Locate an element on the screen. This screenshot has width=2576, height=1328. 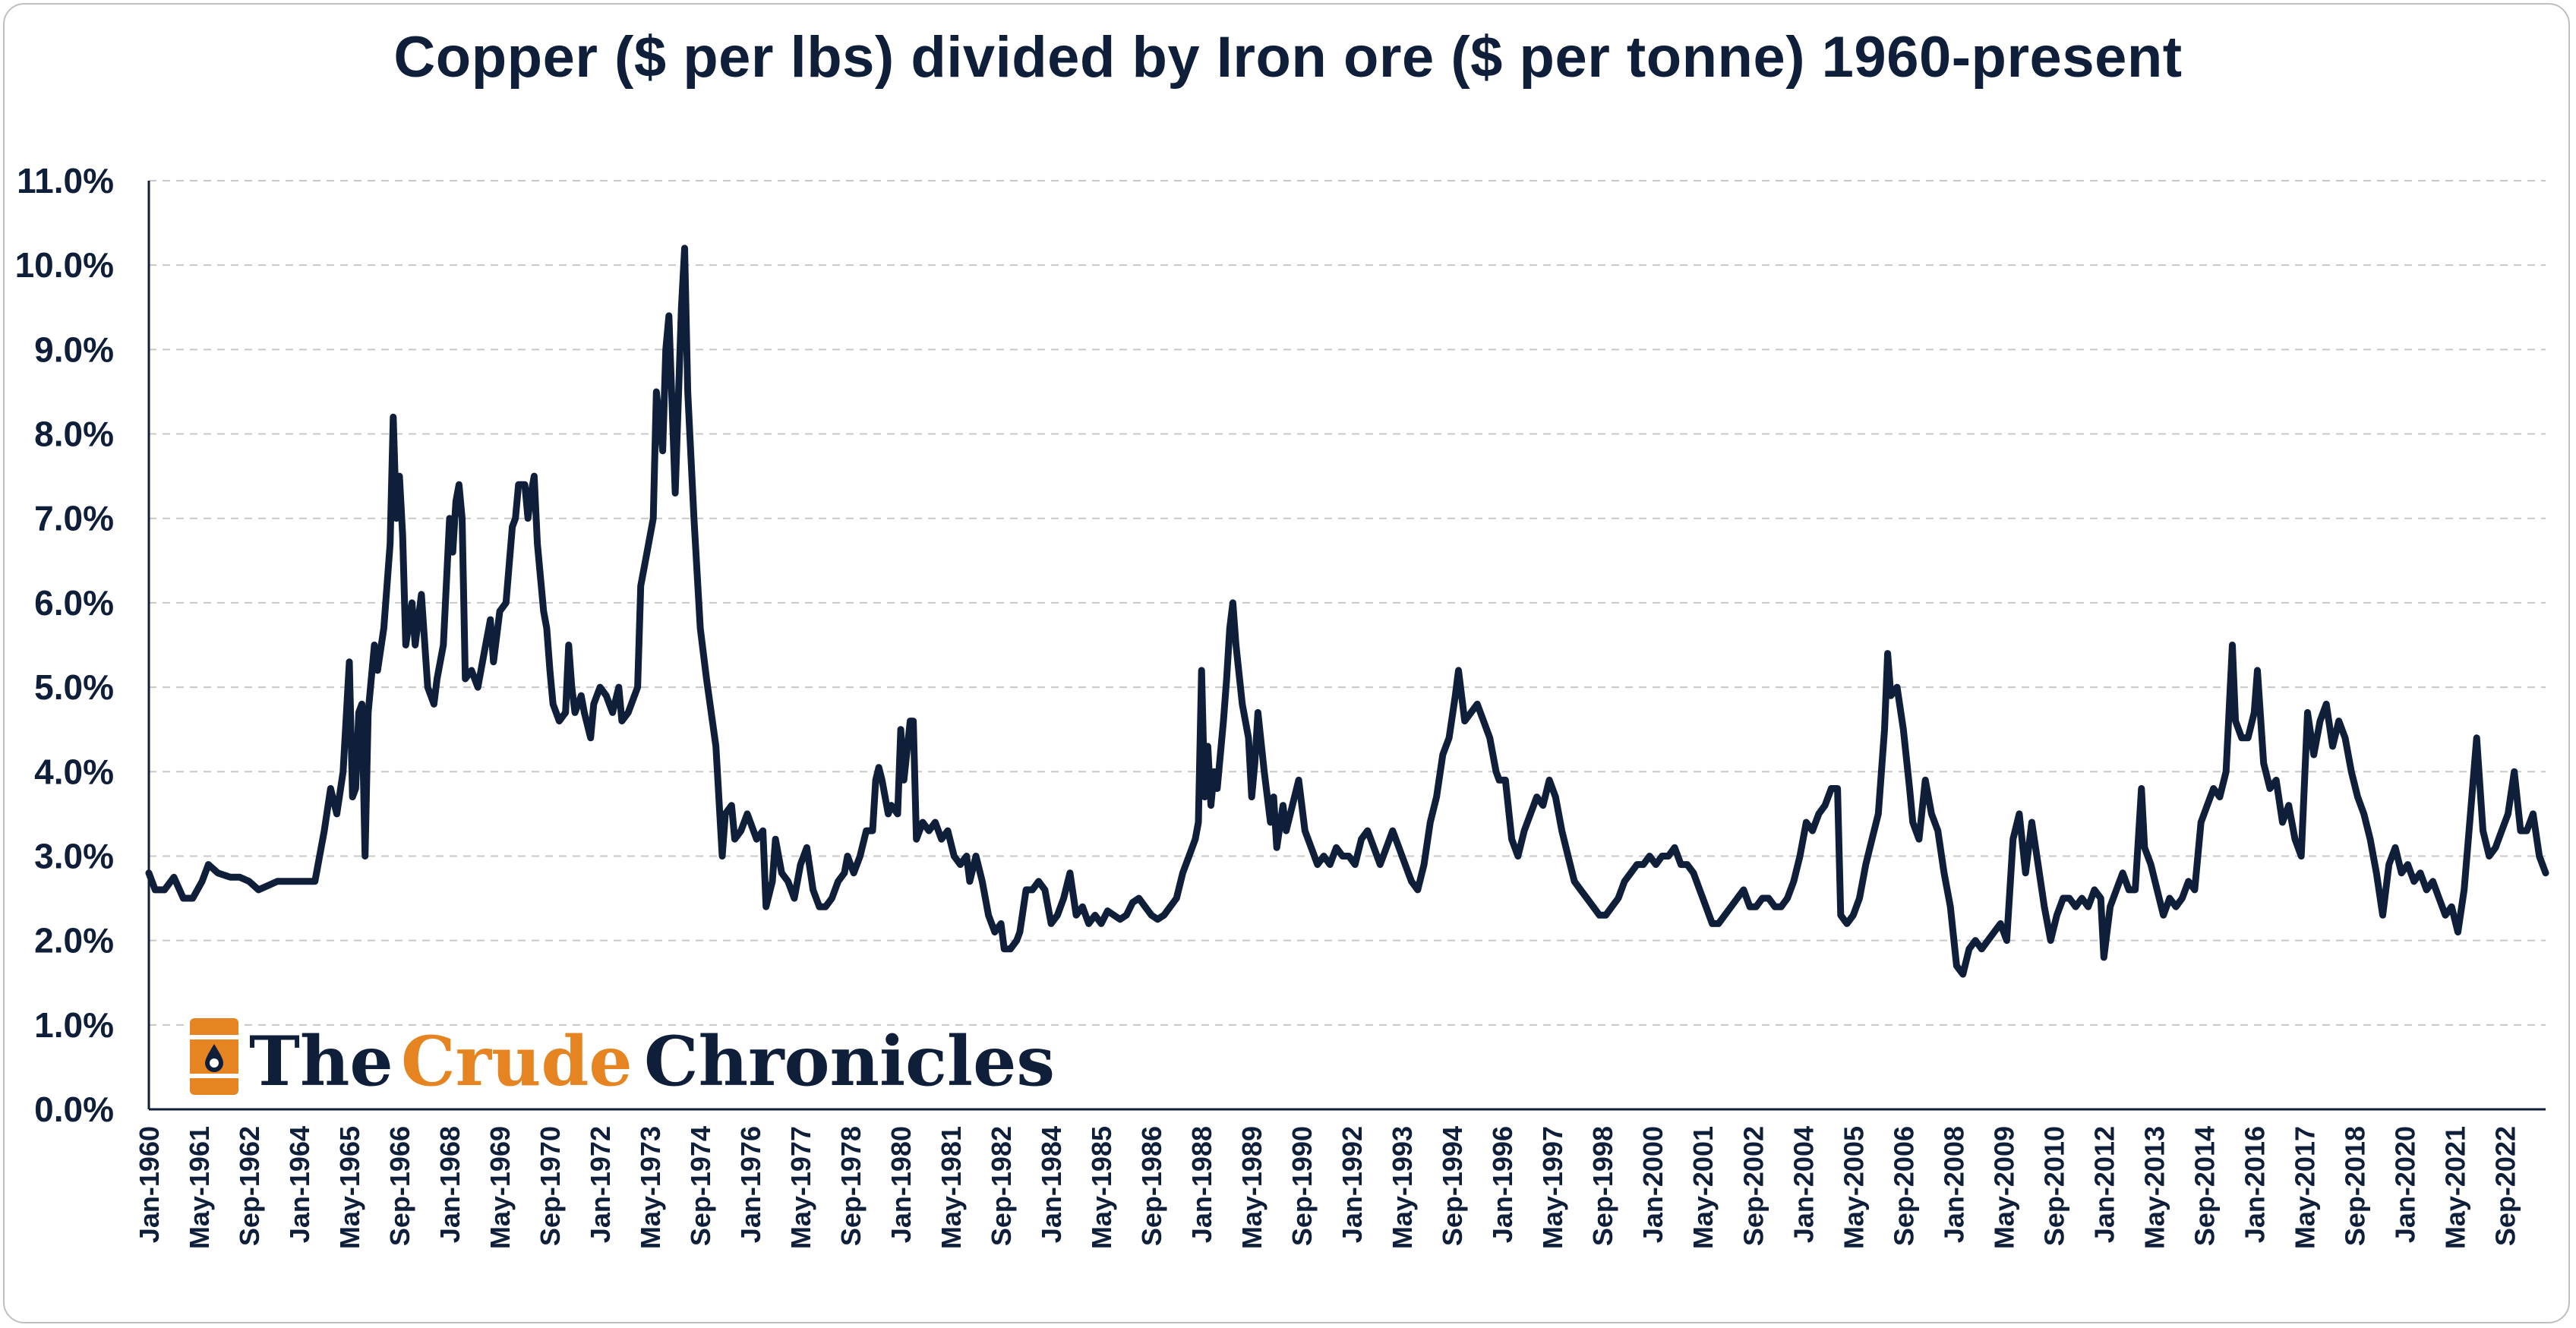
x-tick-label: May-2009 is located at coordinates (2003, 1187).